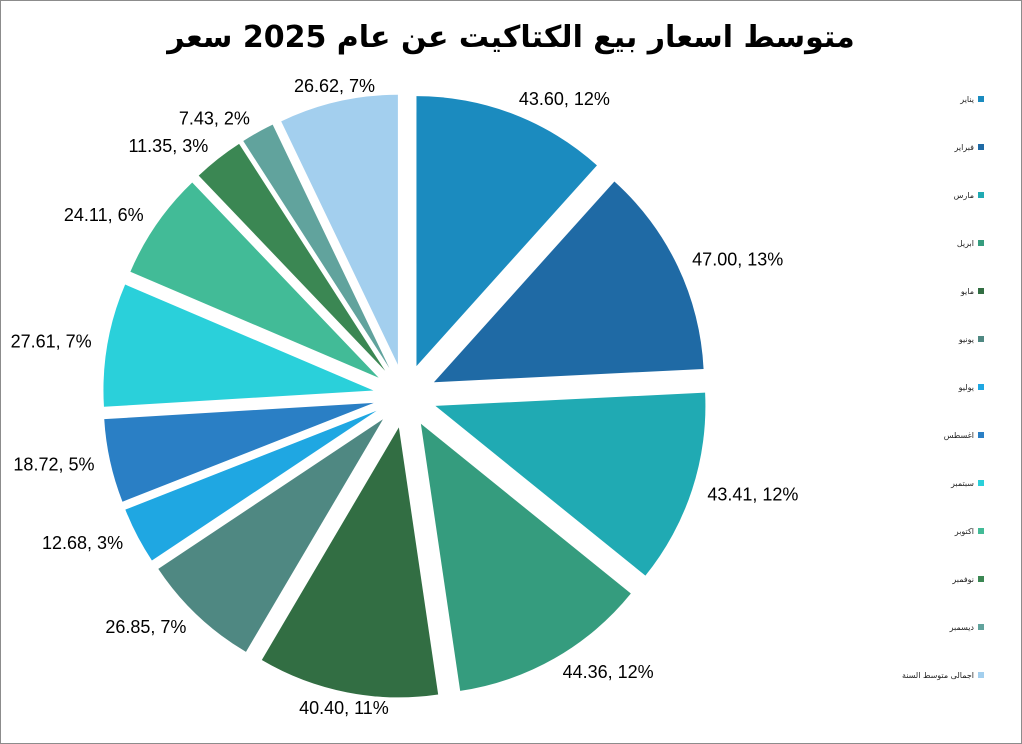 The height and width of the screenshot is (744, 1022). What do you see at coordinates (962, 483) in the screenshot?
I see `legend-label: سبتمبر` at bounding box center [962, 483].